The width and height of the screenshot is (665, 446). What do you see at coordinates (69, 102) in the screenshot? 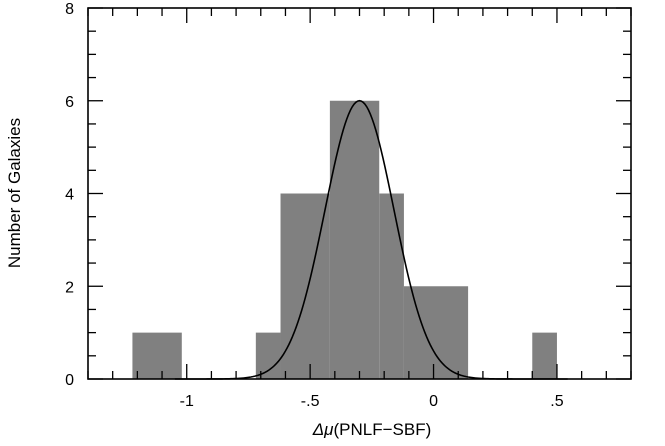
I see `y-tick-label-3: 6` at bounding box center [69, 102].